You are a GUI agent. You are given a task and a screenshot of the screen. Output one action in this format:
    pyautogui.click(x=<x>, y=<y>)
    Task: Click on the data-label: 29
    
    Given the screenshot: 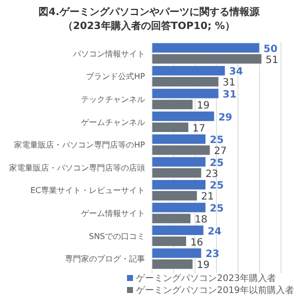 What is the action you would take?
    pyautogui.click(x=225, y=118)
    